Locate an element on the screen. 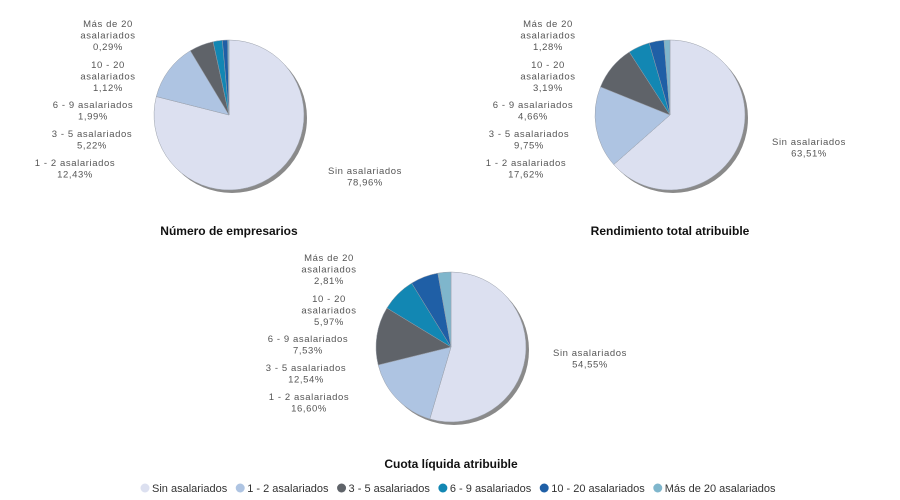 This screenshot has width=900, height=500. legend-item: 3 - 5 asalariados is located at coordinates (383, 489).